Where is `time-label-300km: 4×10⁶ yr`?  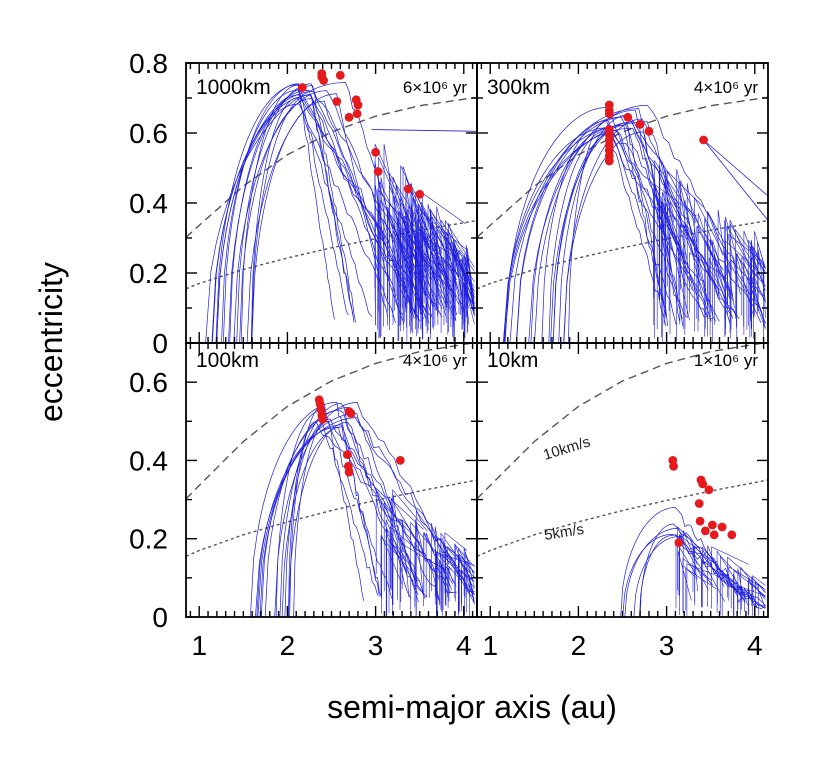
time-label-300km: 4×10⁶ yr is located at coordinates (726, 87).